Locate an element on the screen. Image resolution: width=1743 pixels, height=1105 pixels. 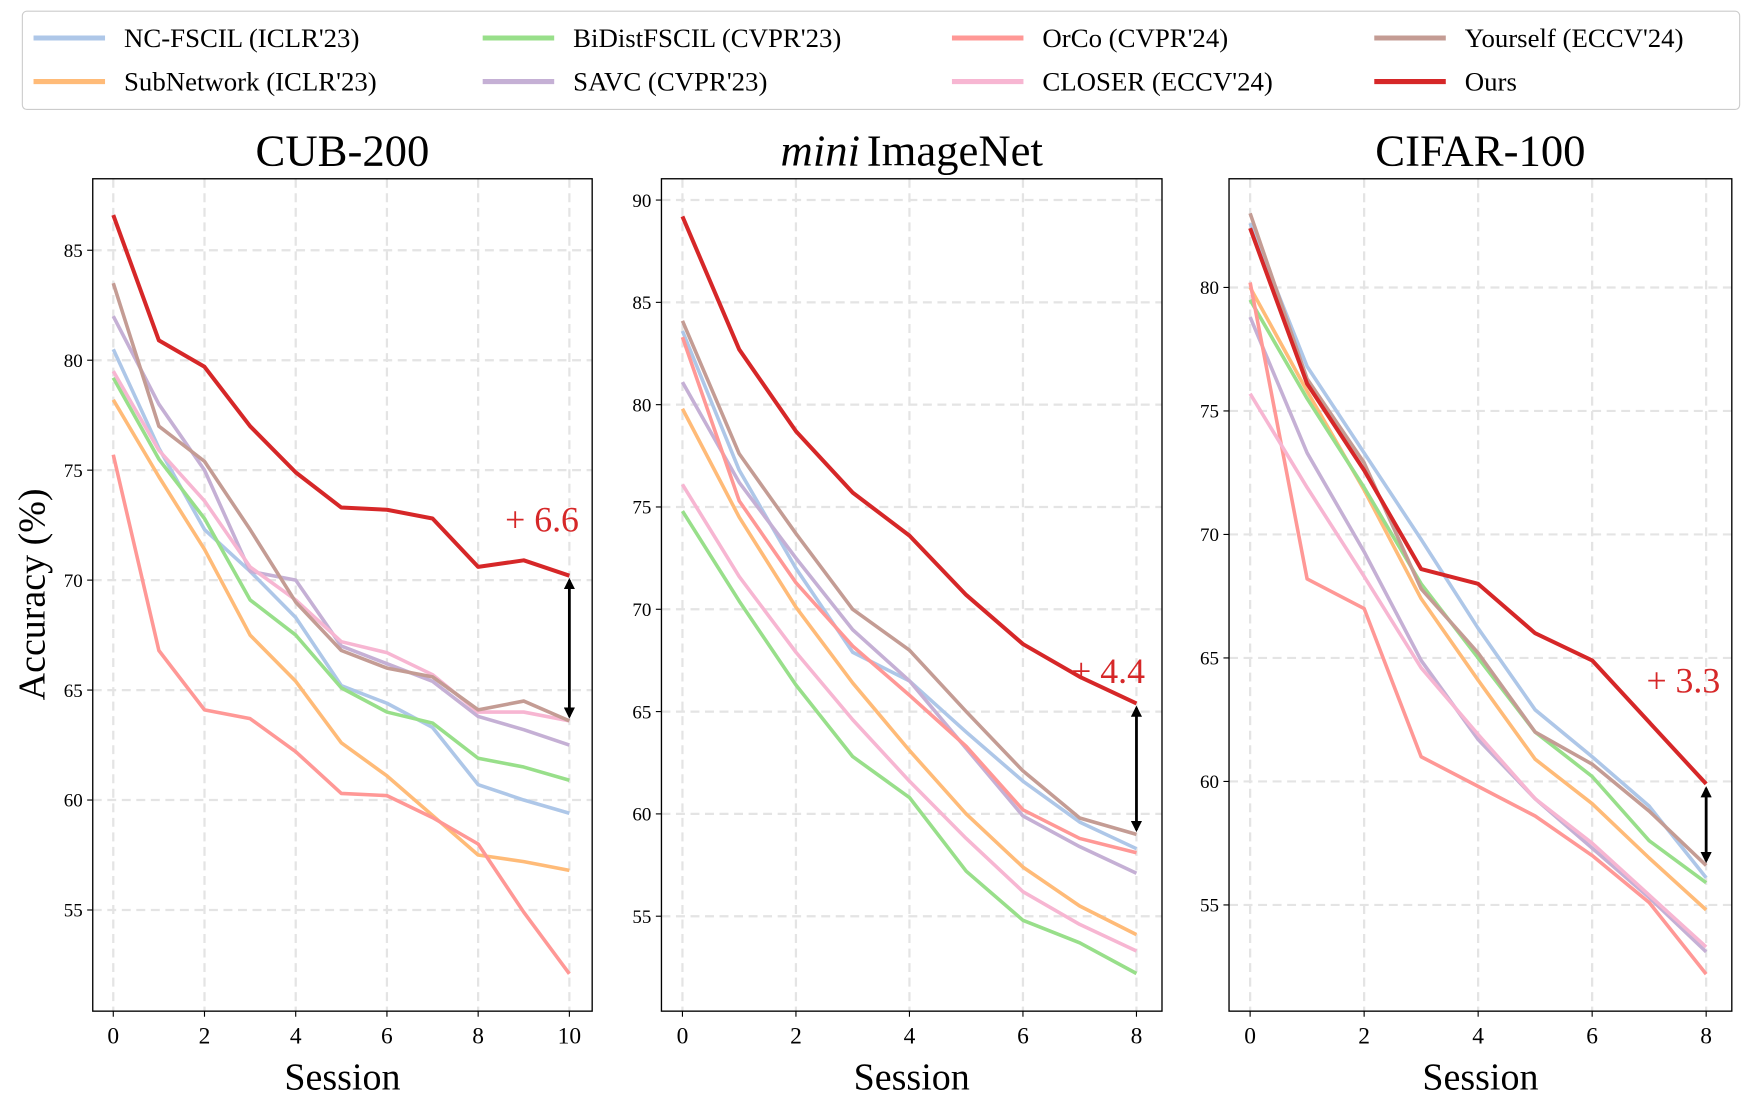
plot-title: mini ImageNet is located at coordinates (912, 150).